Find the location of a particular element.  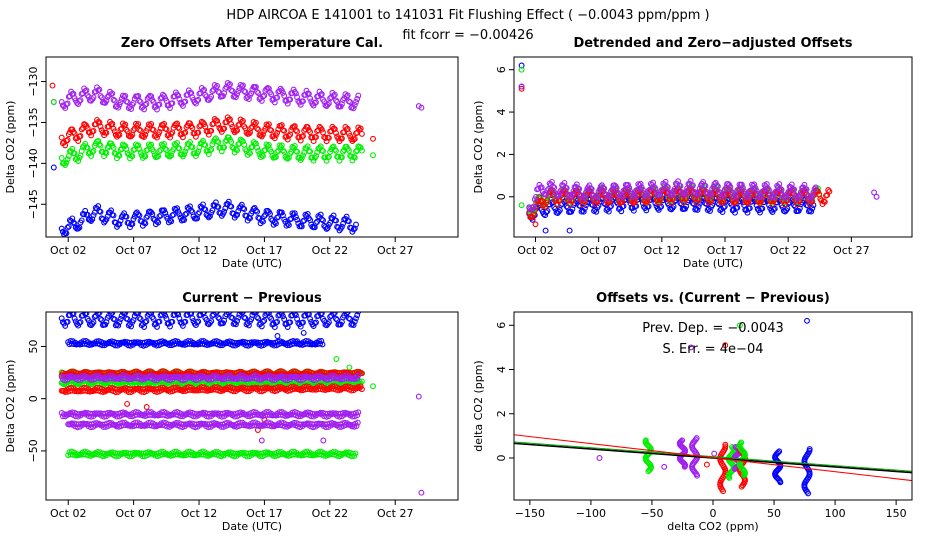

y-tick-label: 50 is located at coordinates (33, 346).